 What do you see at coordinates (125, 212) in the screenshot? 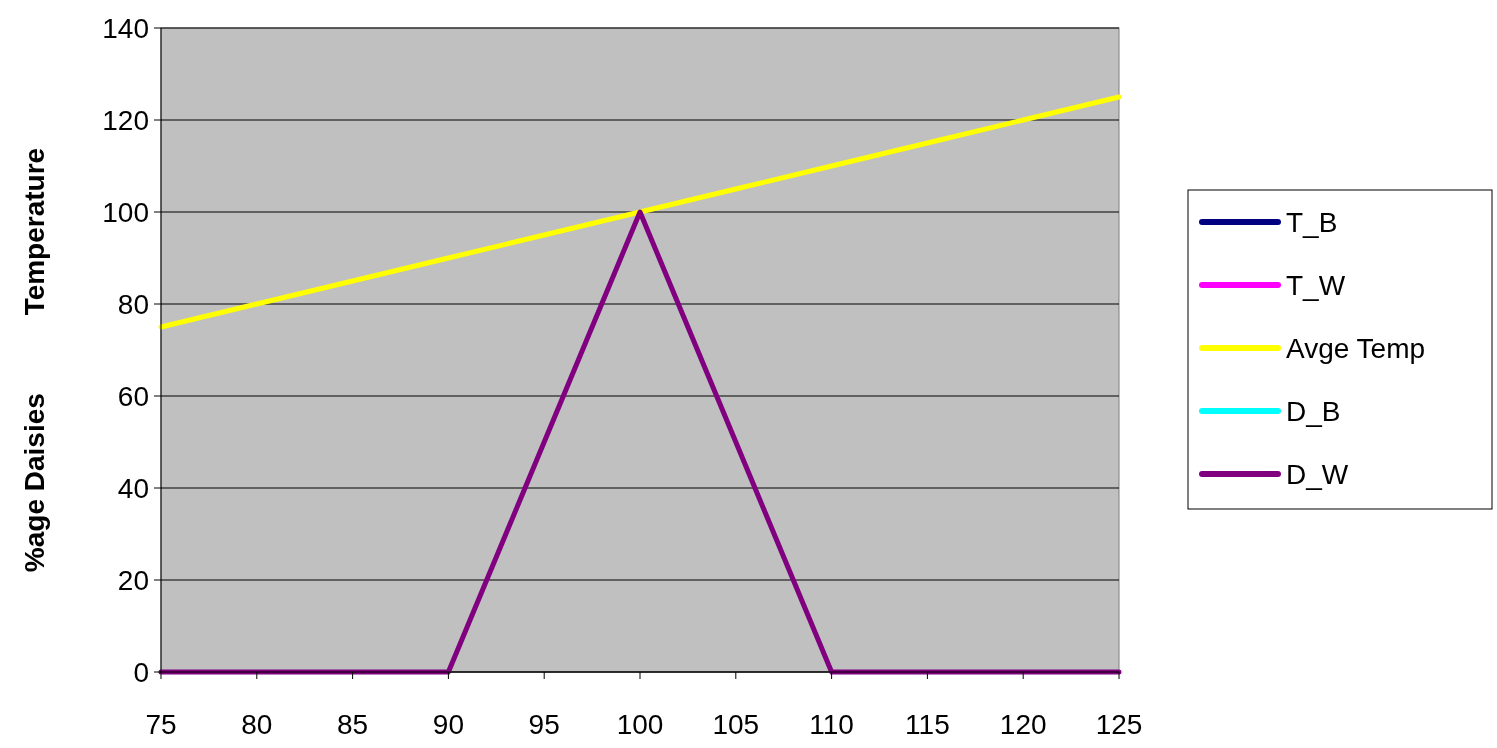
I see `y-tick-label: 100` at bounding box center [125, 212].